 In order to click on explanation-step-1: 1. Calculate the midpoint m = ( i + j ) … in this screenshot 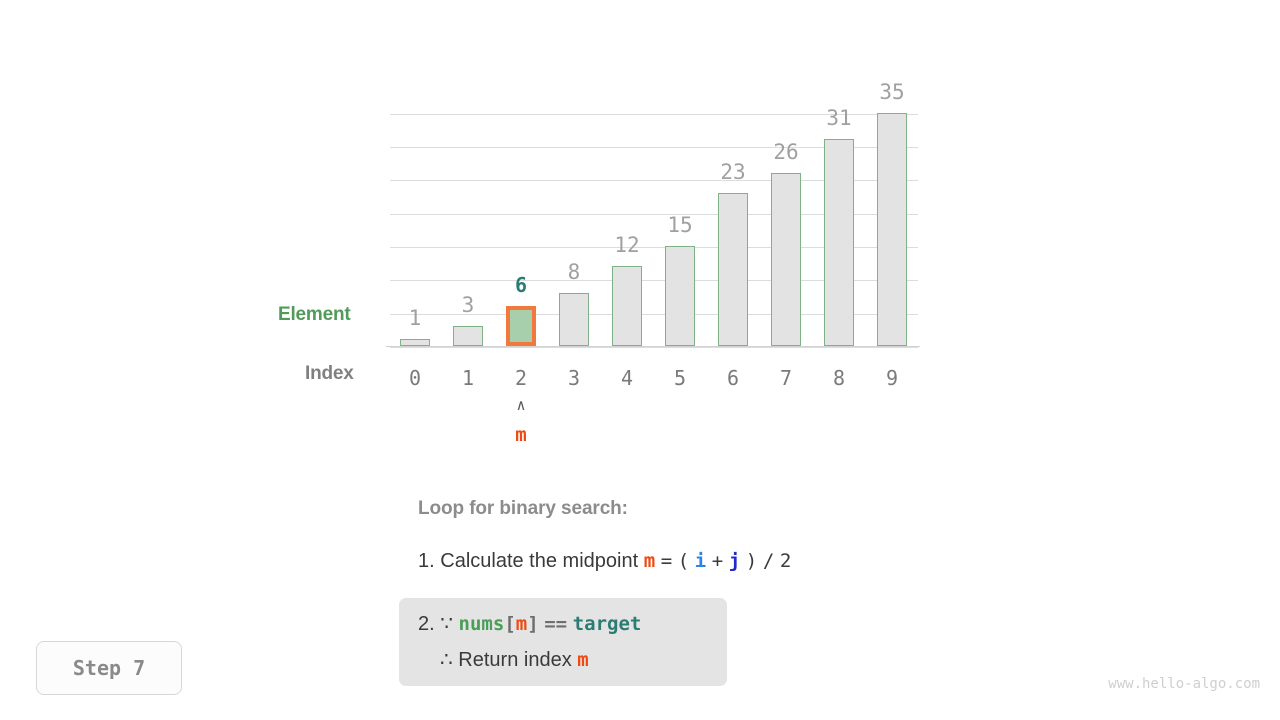, I will do `click(698, 561)`.